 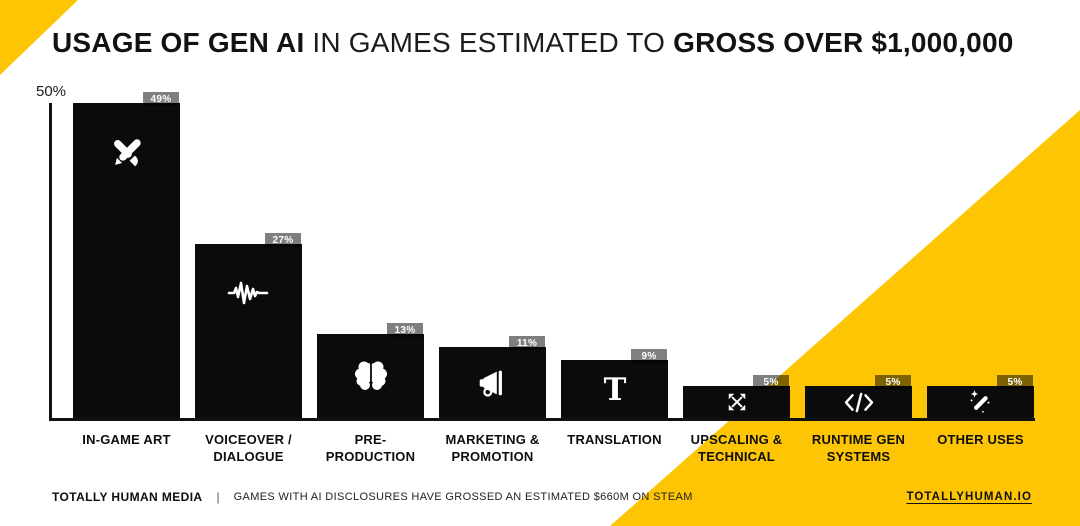 I want to click on category-label: UPSCALING & TECHNICAL, so click(x=736, y=448).